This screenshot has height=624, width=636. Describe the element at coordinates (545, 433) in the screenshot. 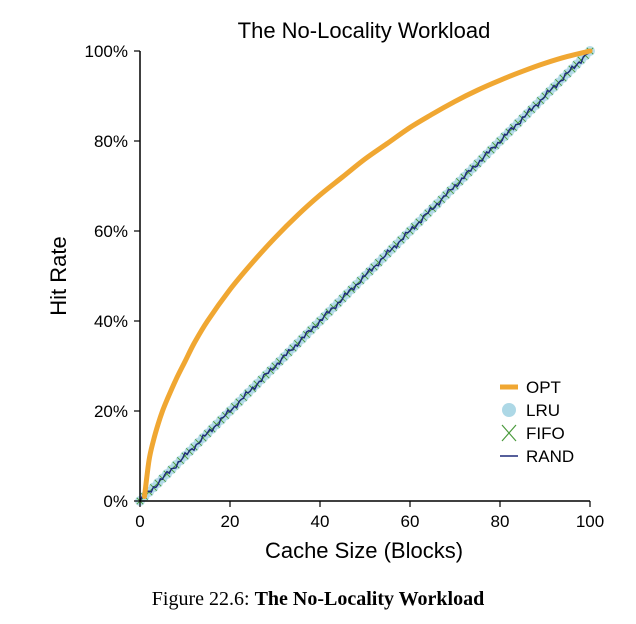

I see `legend-label: FIFO` at that location.